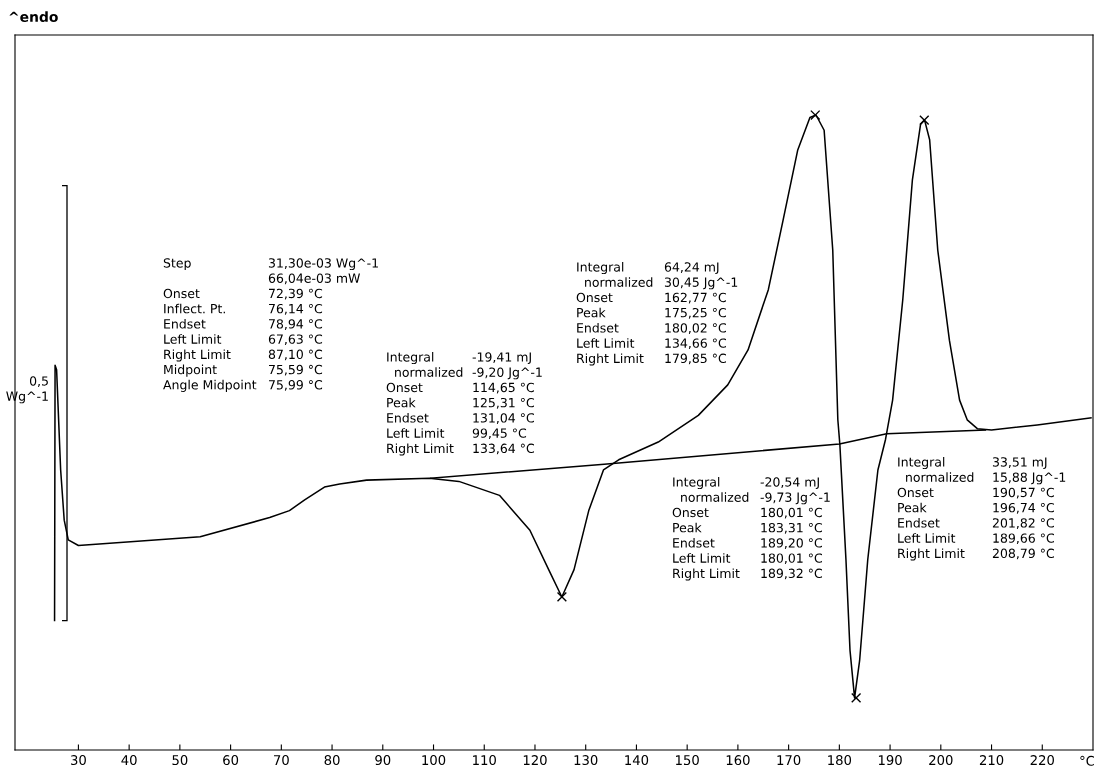 Image resolution: width=1094 pixels, height=776 pixels. Describe the element at coordinates (687, 760) in the screenshot. I see `x-tick-label: 150` at that location.